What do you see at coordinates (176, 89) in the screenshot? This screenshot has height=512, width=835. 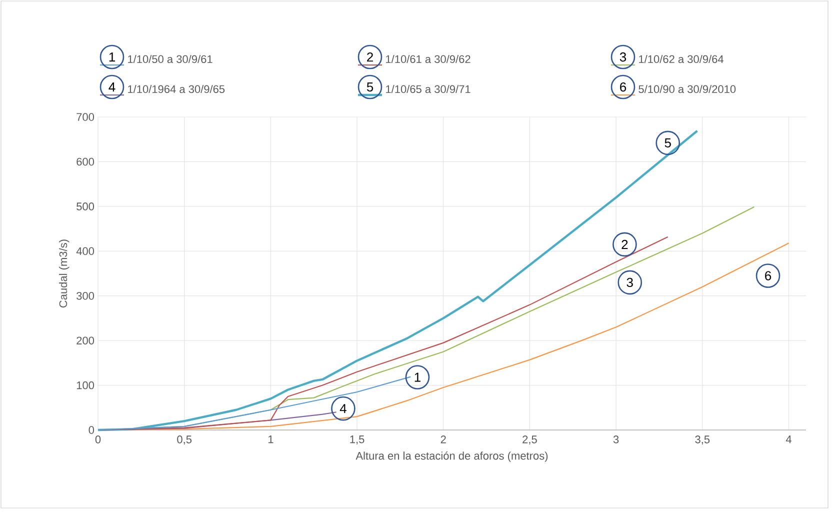 I see `legend-label: 1/10/1964 a 30/9/65` at bounding box center [176, 89].